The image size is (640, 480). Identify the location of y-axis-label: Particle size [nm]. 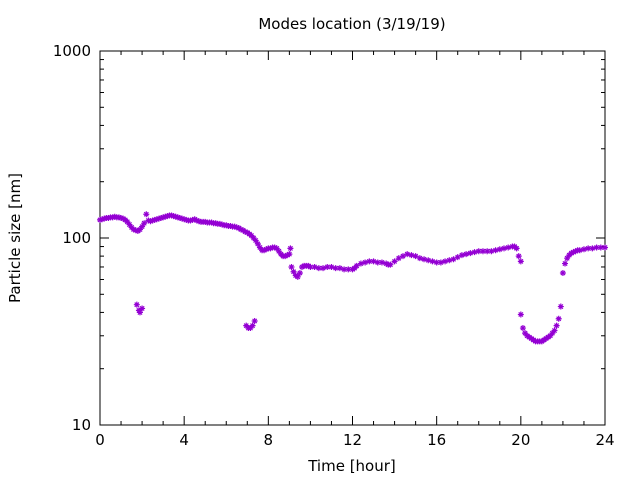
(15, 238).